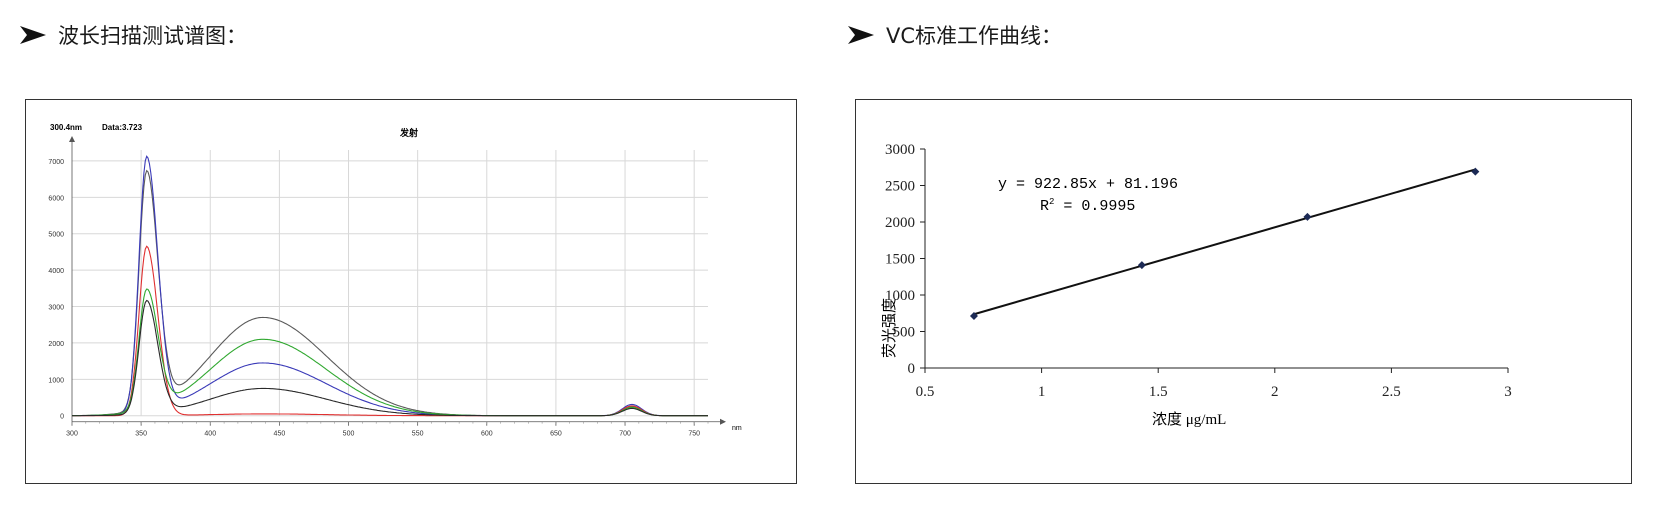  I want to click on r-squared-label: R2 = 0.9995, so click(1087, 206).